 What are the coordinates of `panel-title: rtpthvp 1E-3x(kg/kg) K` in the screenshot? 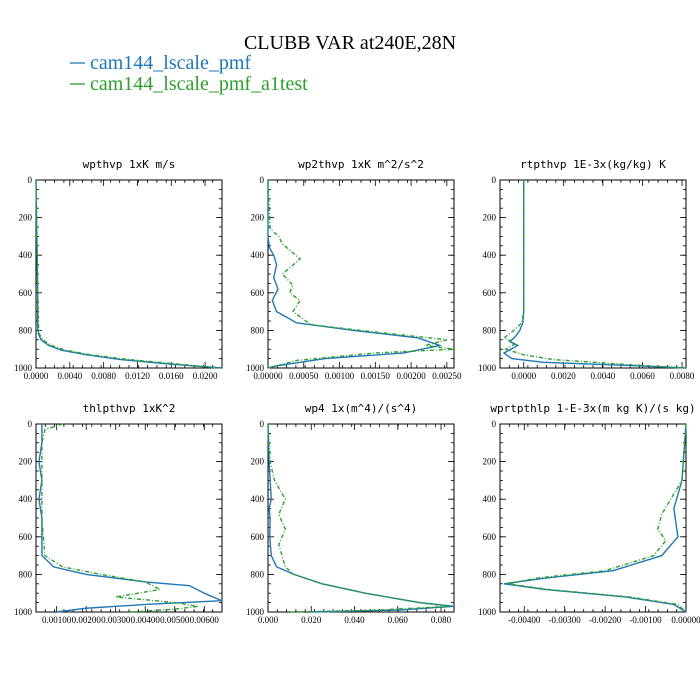 It's located at (593, 164).